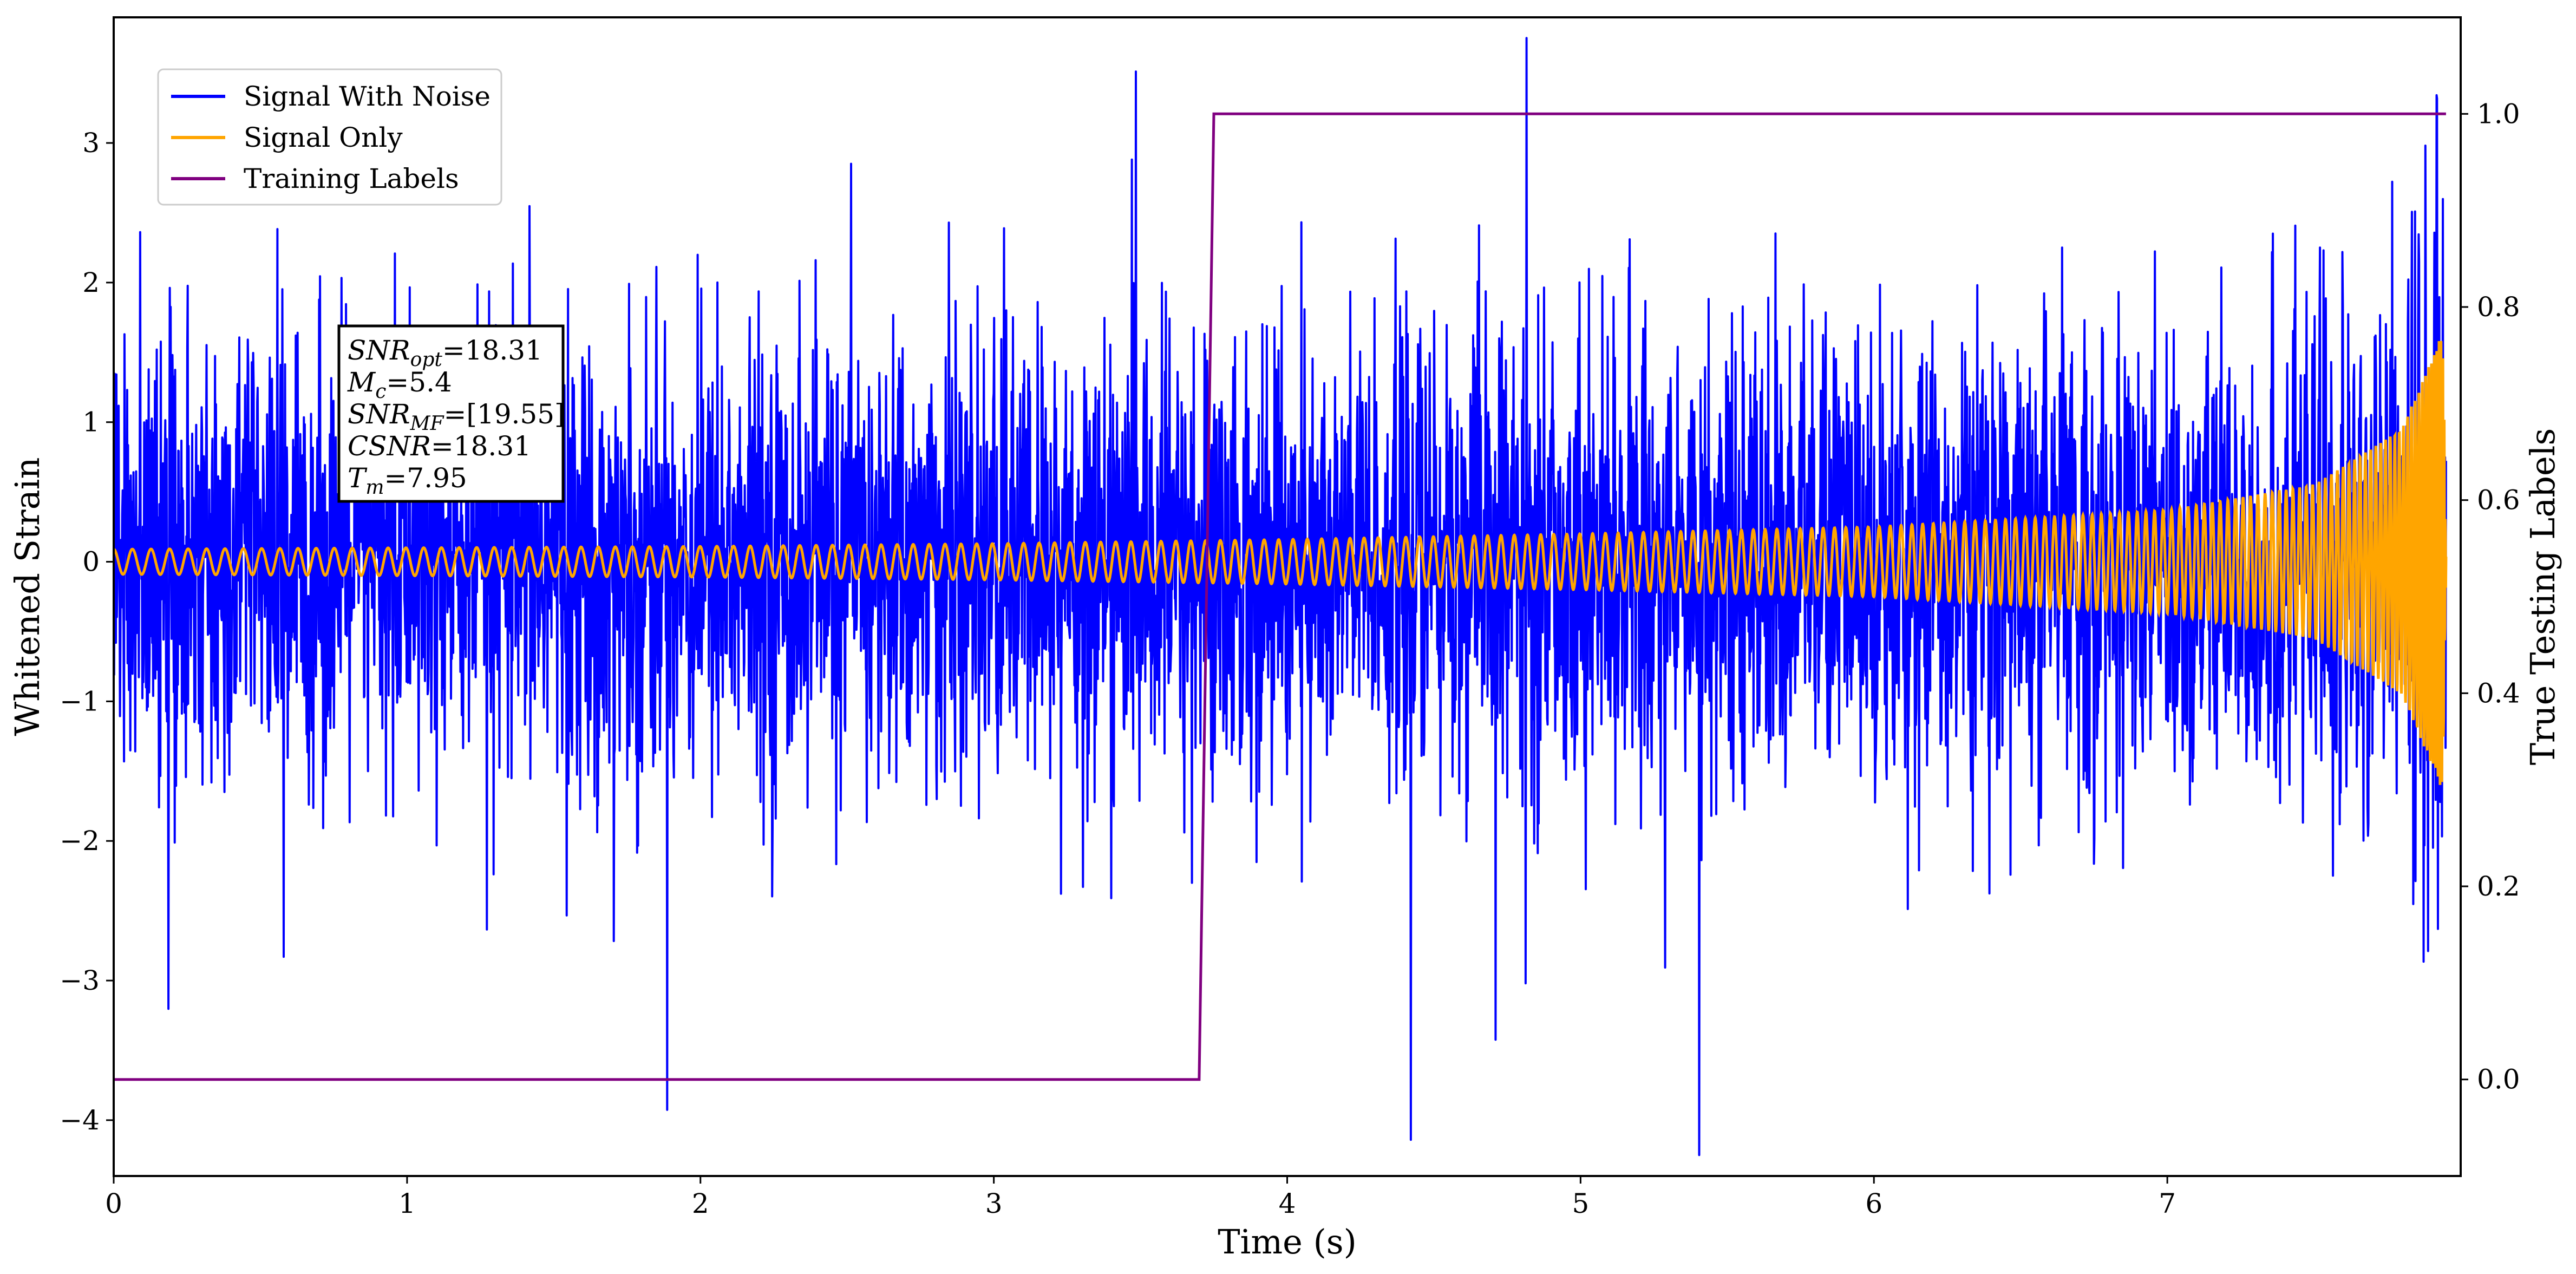 The width and height of the screenshot is (2576, 1274). Describe the element at coordinates (80, 841) in the screenshot. I see `y-tick-label: −2` at that location.